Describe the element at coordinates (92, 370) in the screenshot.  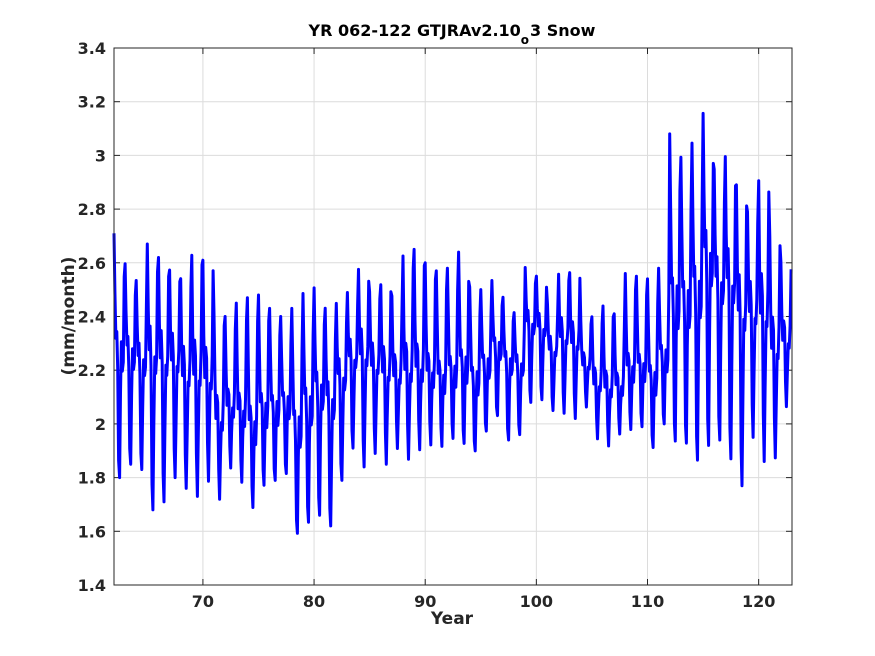
I see `y-tick-label: 2.2` at that location.